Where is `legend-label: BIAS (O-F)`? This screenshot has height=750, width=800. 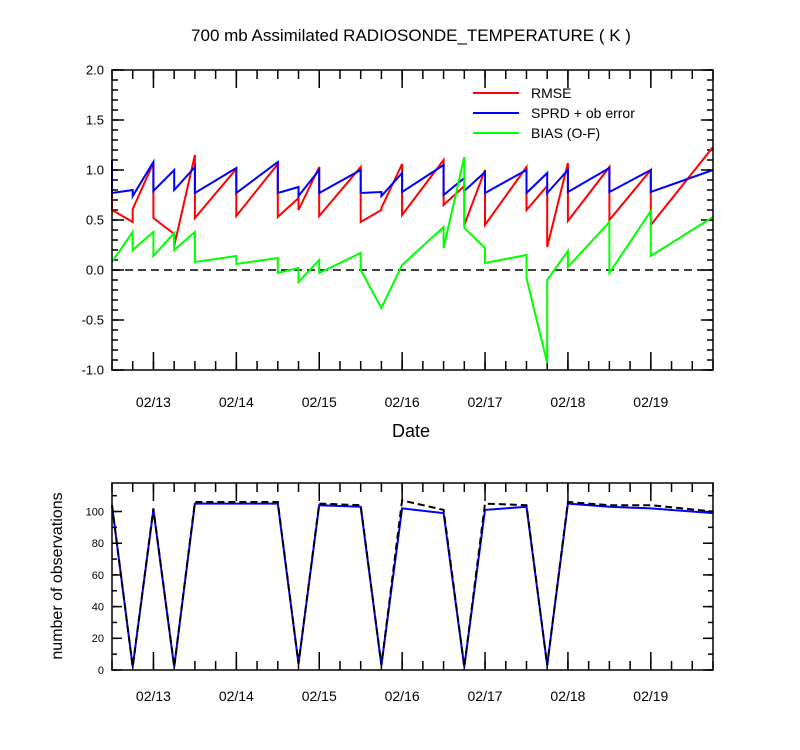
legend-label: BIAS (O-F) is located at coordinates (565, 133).